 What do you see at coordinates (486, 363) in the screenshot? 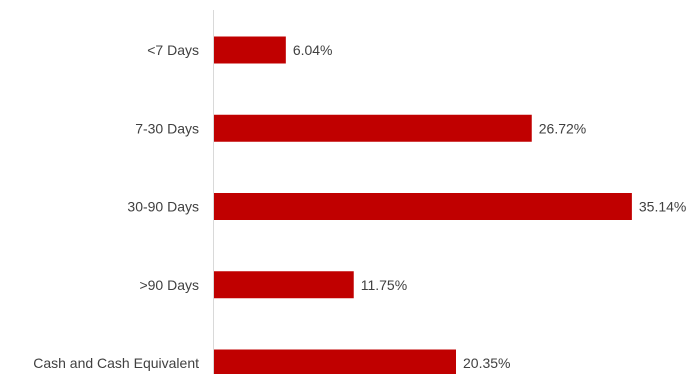
I see `value-label: 20.35%` at bounding box center [486, 363].